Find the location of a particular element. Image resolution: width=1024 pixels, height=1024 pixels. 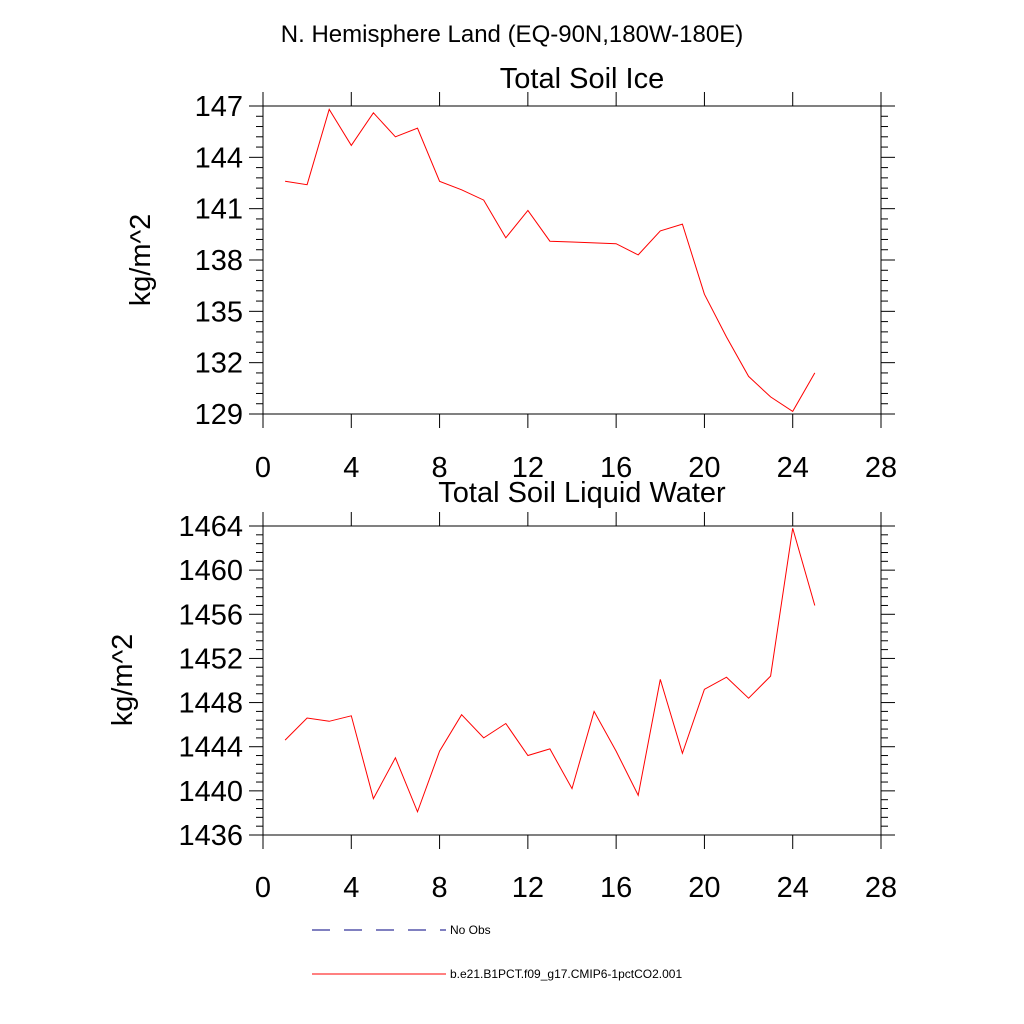

y-tick-label: 1460 is located at coordinates (210, 571).